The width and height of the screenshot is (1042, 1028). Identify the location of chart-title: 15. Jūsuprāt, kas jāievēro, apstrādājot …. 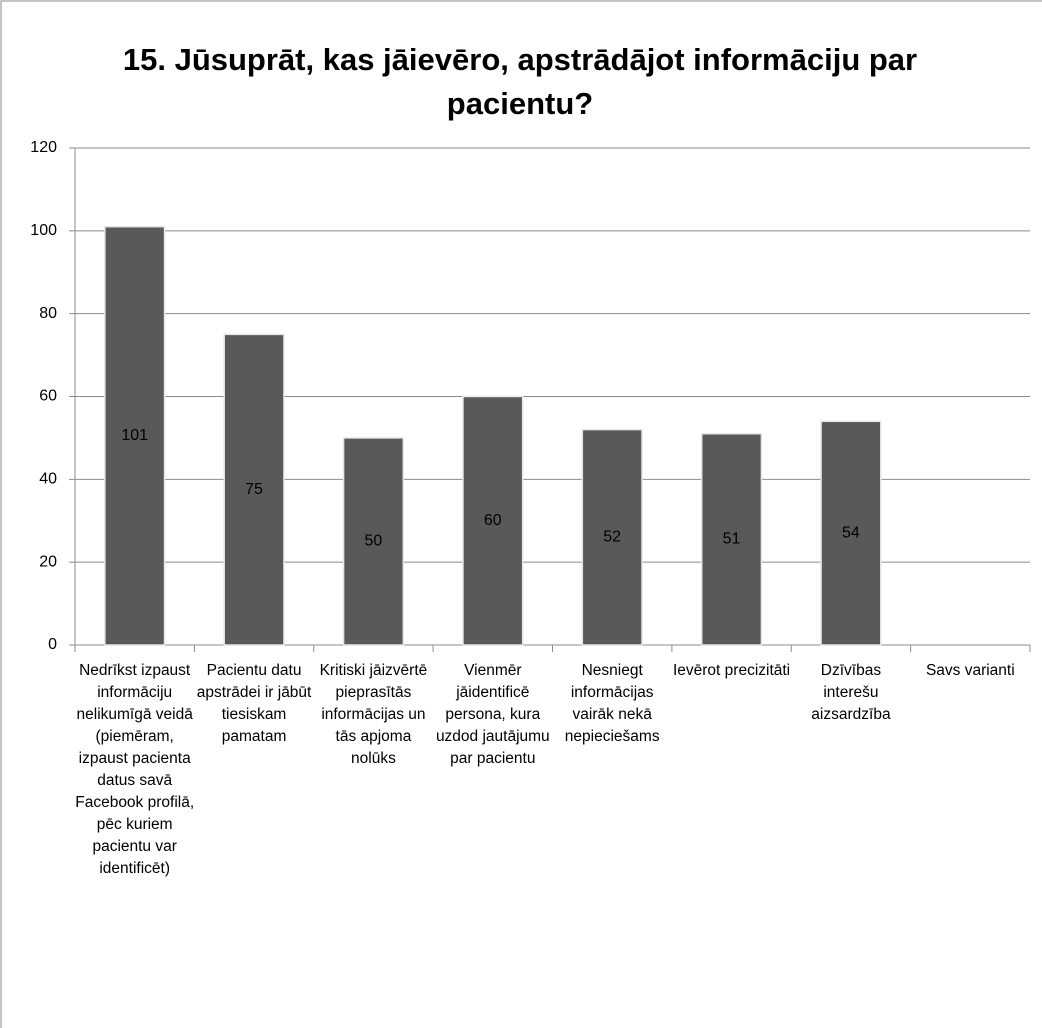
(520, 81).